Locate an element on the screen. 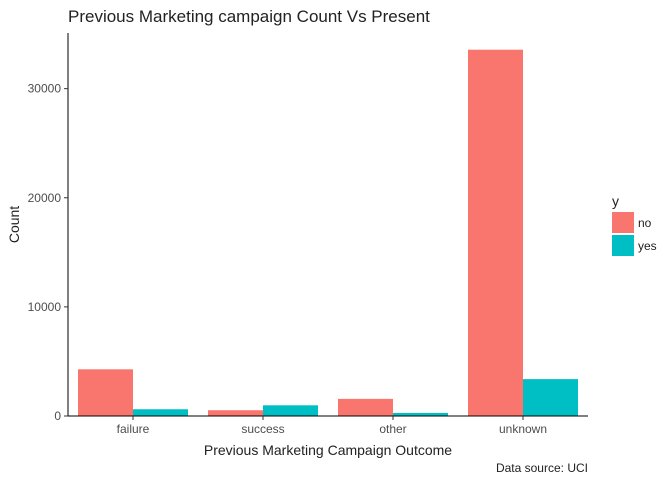 The image size is (672, 480). x-tick-label-success: success is located at coordinates (262, 429).